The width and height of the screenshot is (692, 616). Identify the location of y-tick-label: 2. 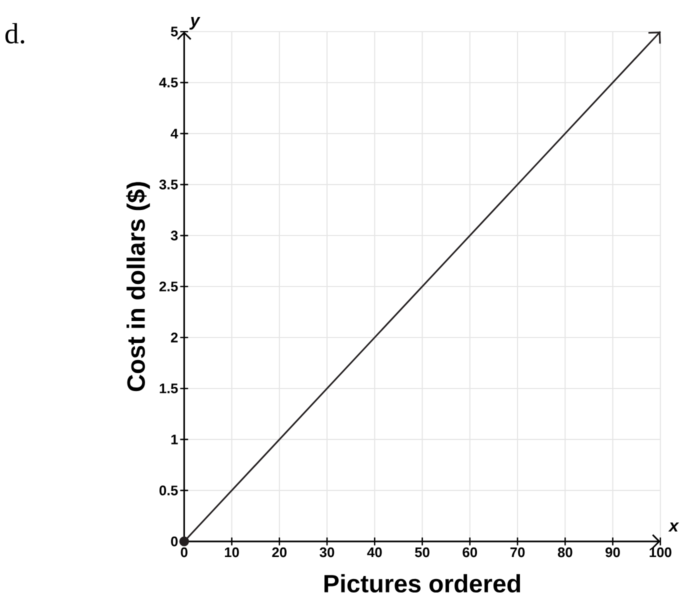
(174, 337).